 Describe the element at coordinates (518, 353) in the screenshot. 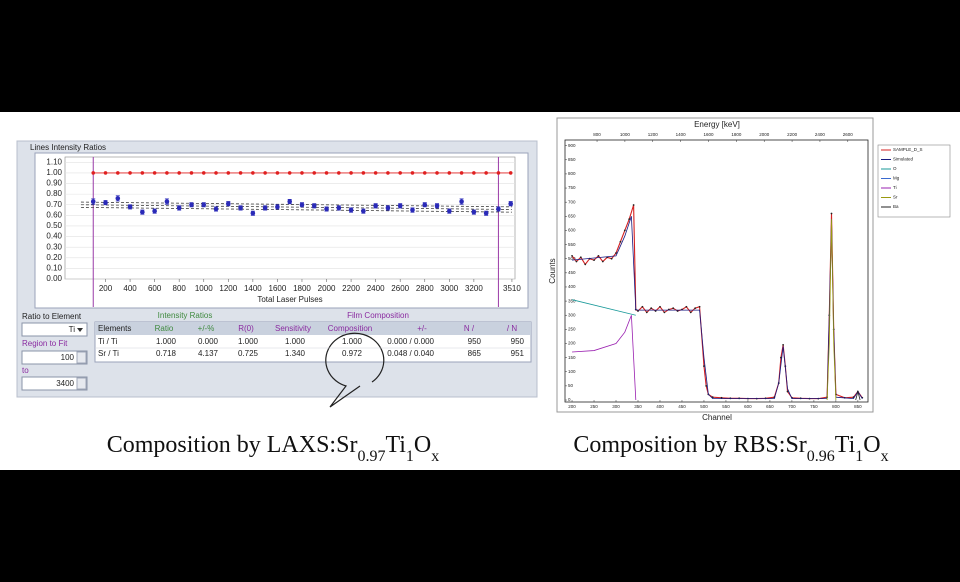

I see `table-cell: 951` at that location.